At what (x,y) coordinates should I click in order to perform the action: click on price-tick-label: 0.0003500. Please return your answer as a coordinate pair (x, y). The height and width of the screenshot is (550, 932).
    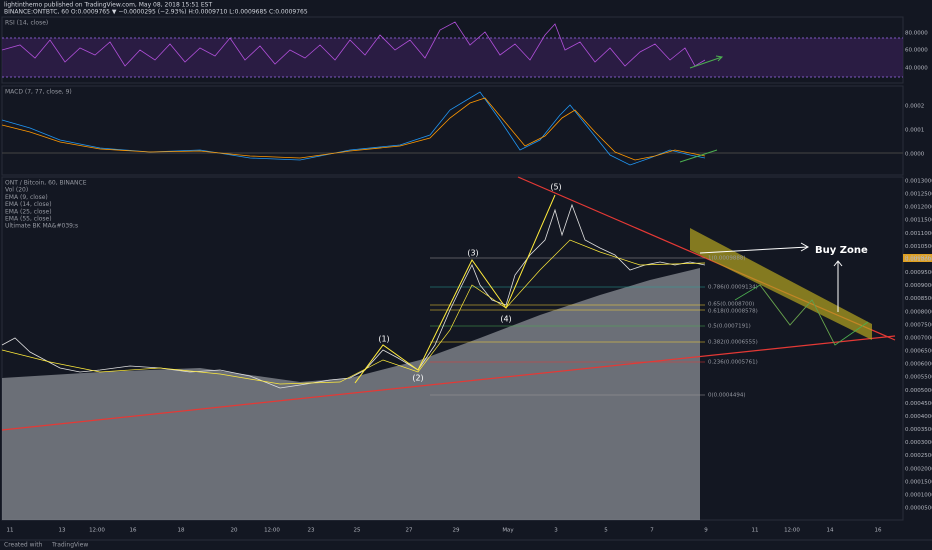
    Looking at the image, I should click on (918, 430).